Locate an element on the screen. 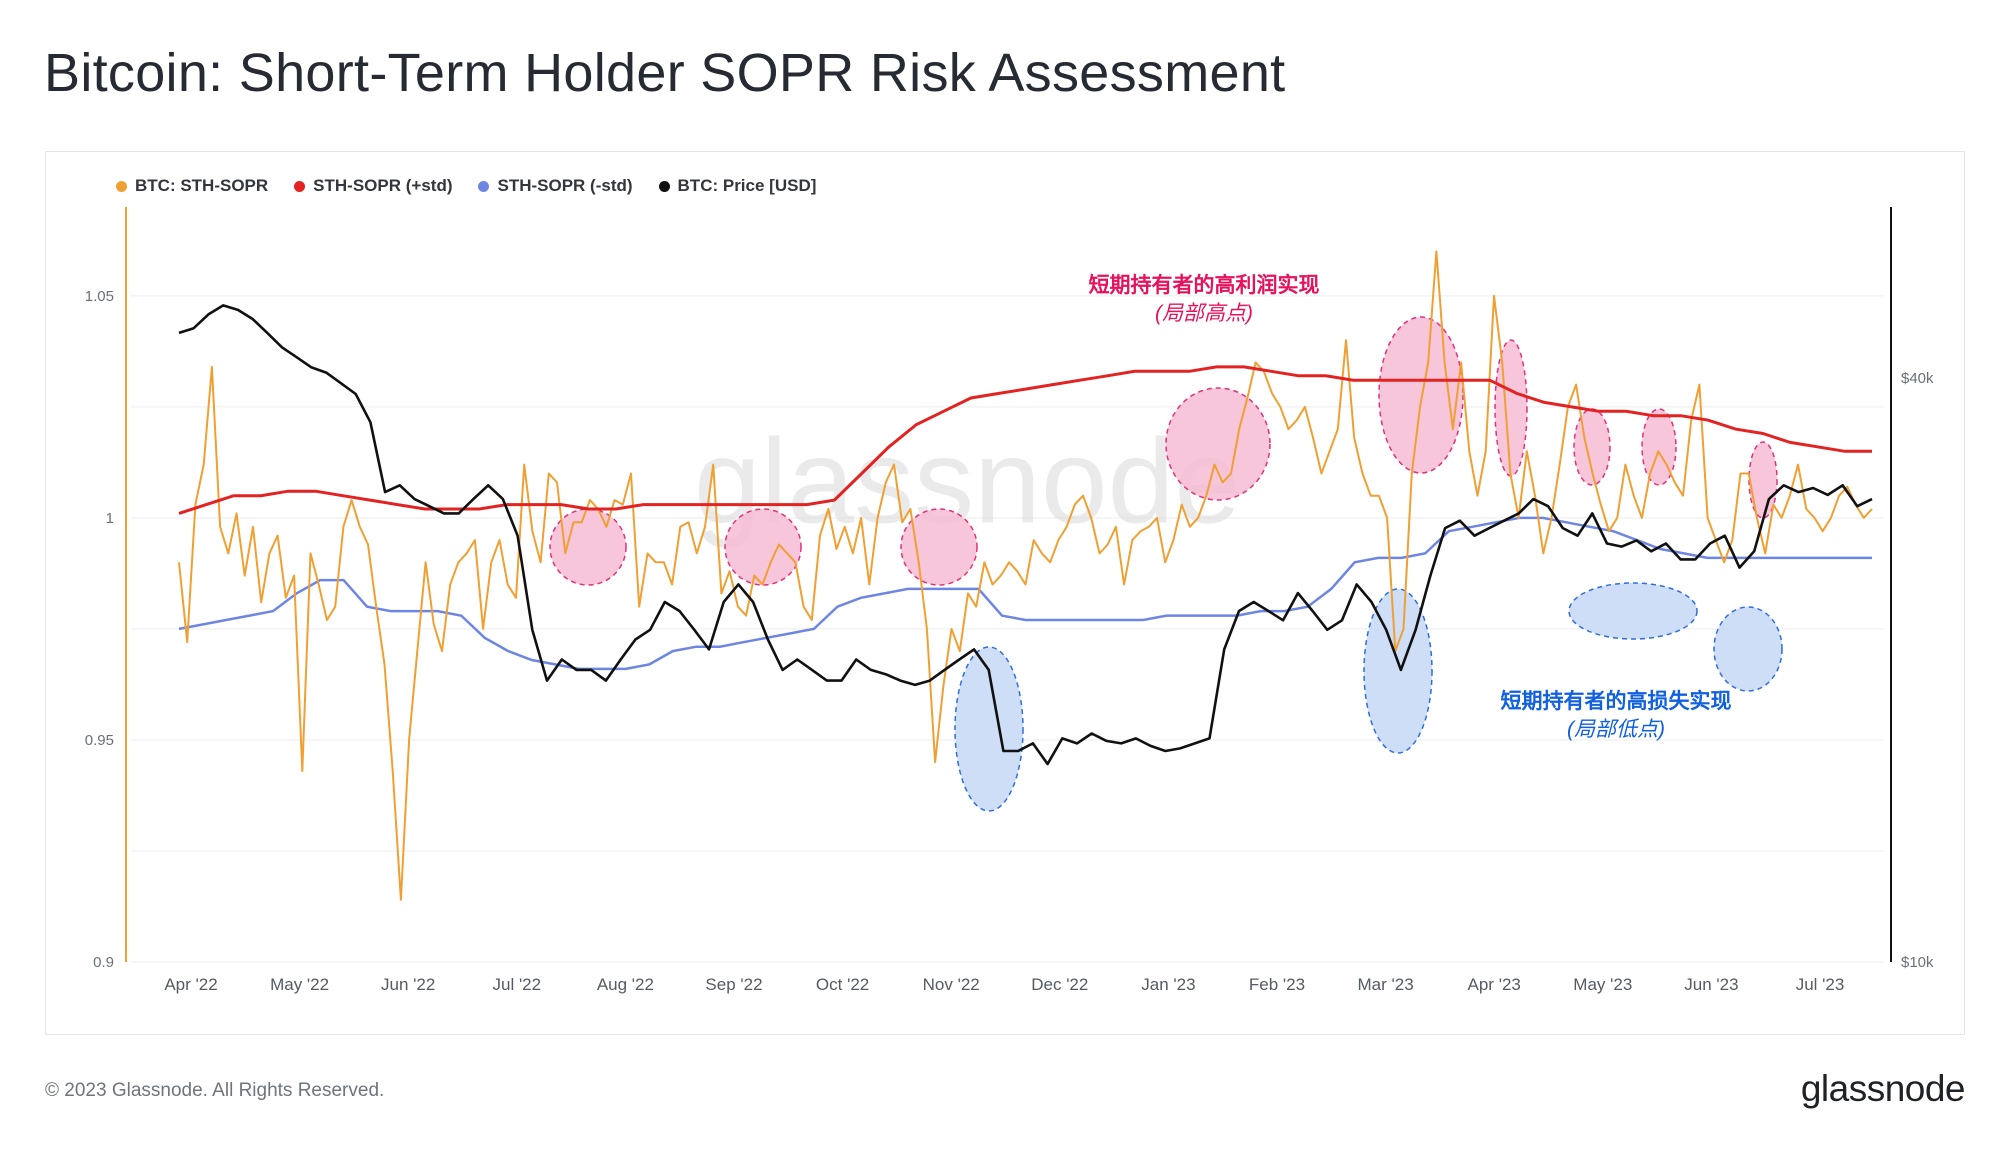 The image size is (2000, 1152). x-tick-label: Jul '23 is located at coordinates (1820, 984).